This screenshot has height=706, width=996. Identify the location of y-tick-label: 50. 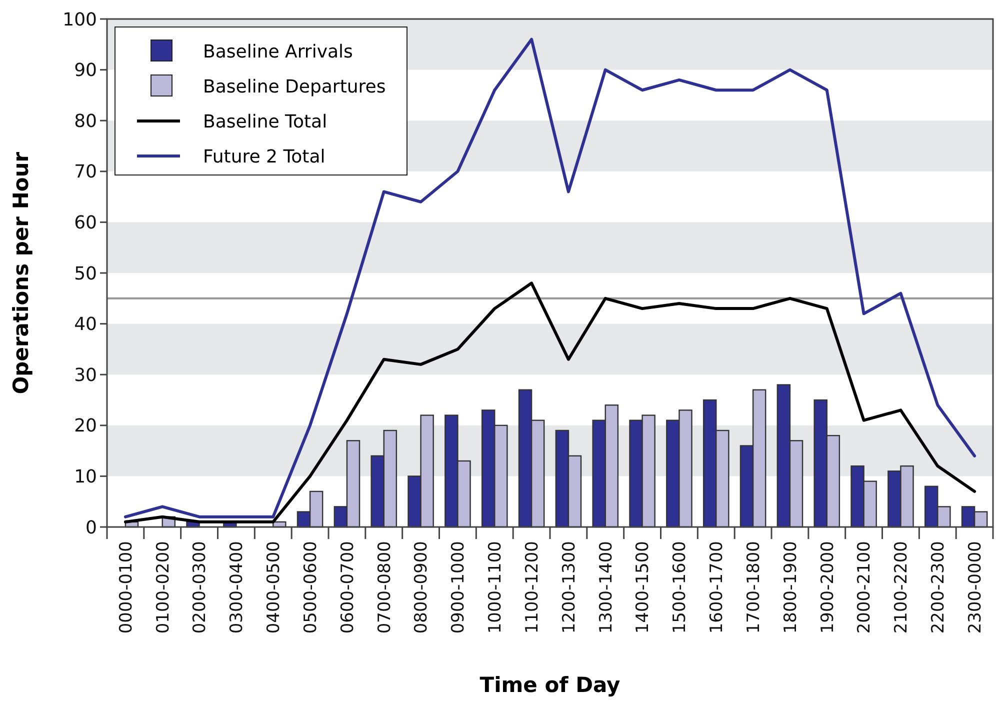
(85, 273).